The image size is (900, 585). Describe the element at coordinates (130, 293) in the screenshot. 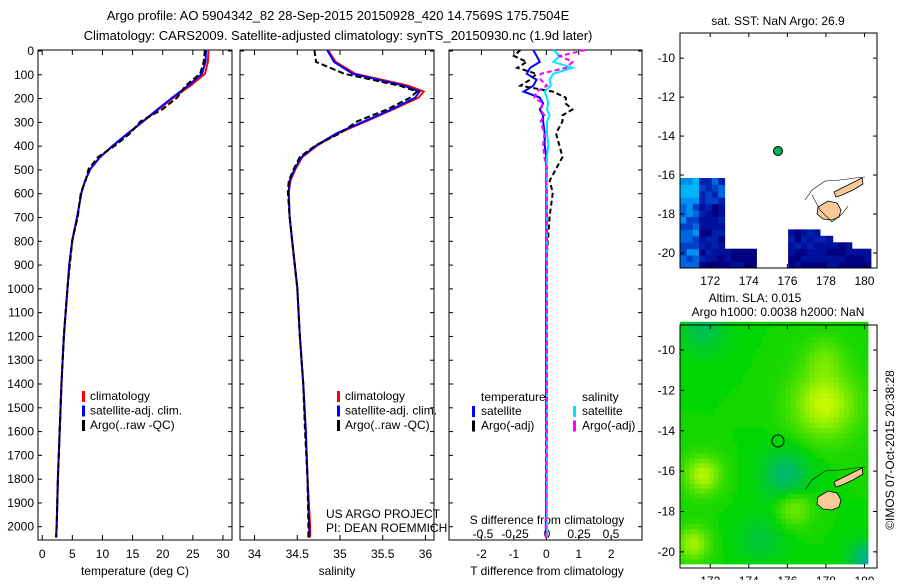

I see `profile-line-argo-raw-qc-` at that location.